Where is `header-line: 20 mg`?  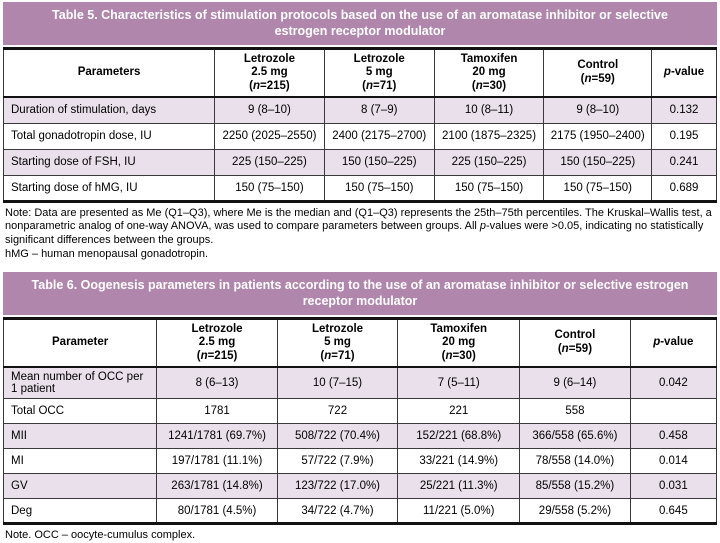
header-line: 20 mg is located at coordinates (489, 73).